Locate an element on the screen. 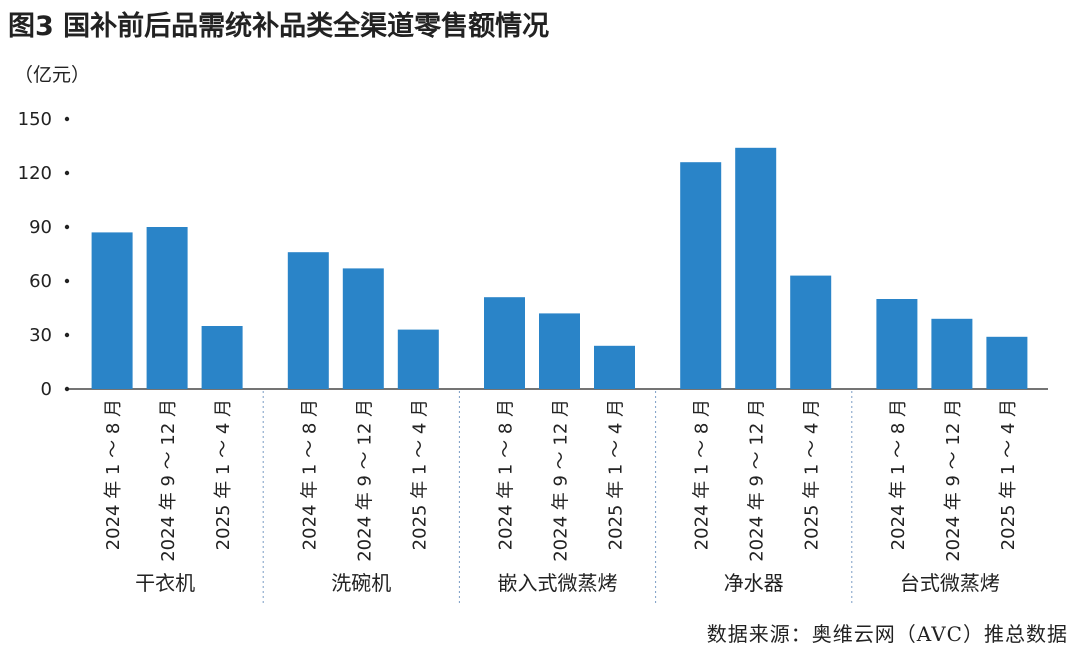 The image size is (1080, 647). chart-title: 图3 国补前后品需统补品类全渠道零售额情况 is located at coordinates (279, 26).